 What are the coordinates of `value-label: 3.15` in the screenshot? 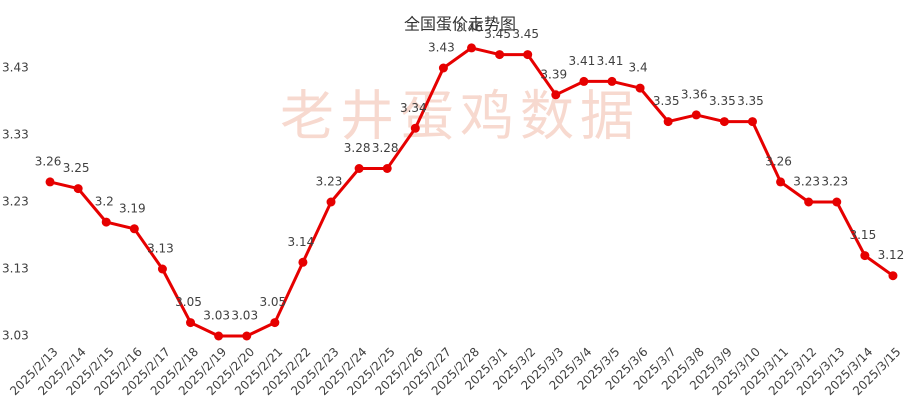 It's located at (862, 235).